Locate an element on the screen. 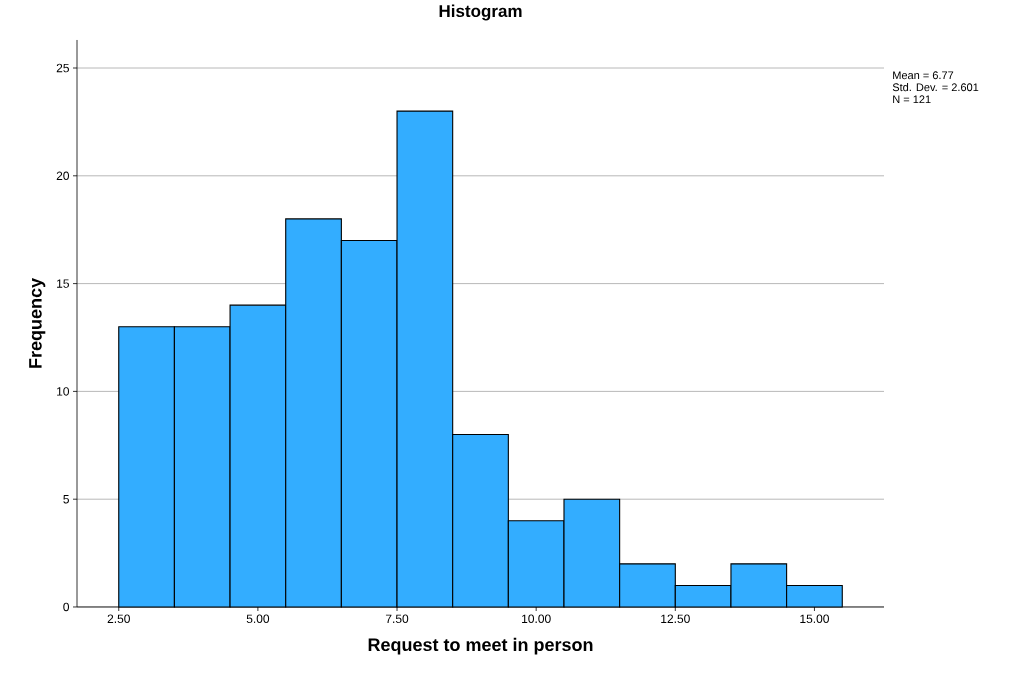 This screenshot has width=1014, height=681. x-tick-label: 12.50 is located at coordinates (675, 619).